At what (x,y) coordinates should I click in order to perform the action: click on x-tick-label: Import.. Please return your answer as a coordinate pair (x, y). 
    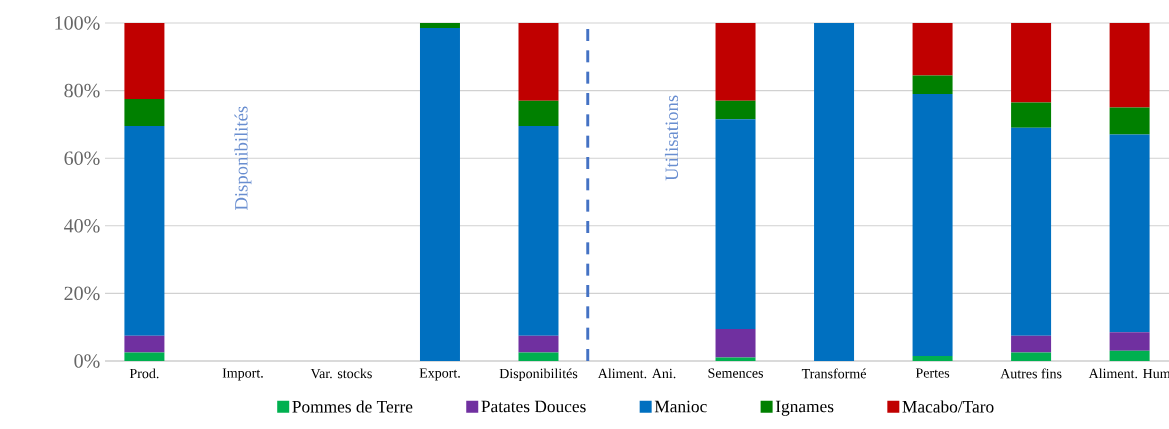
    Looking at the image, I should click on (242, 374).